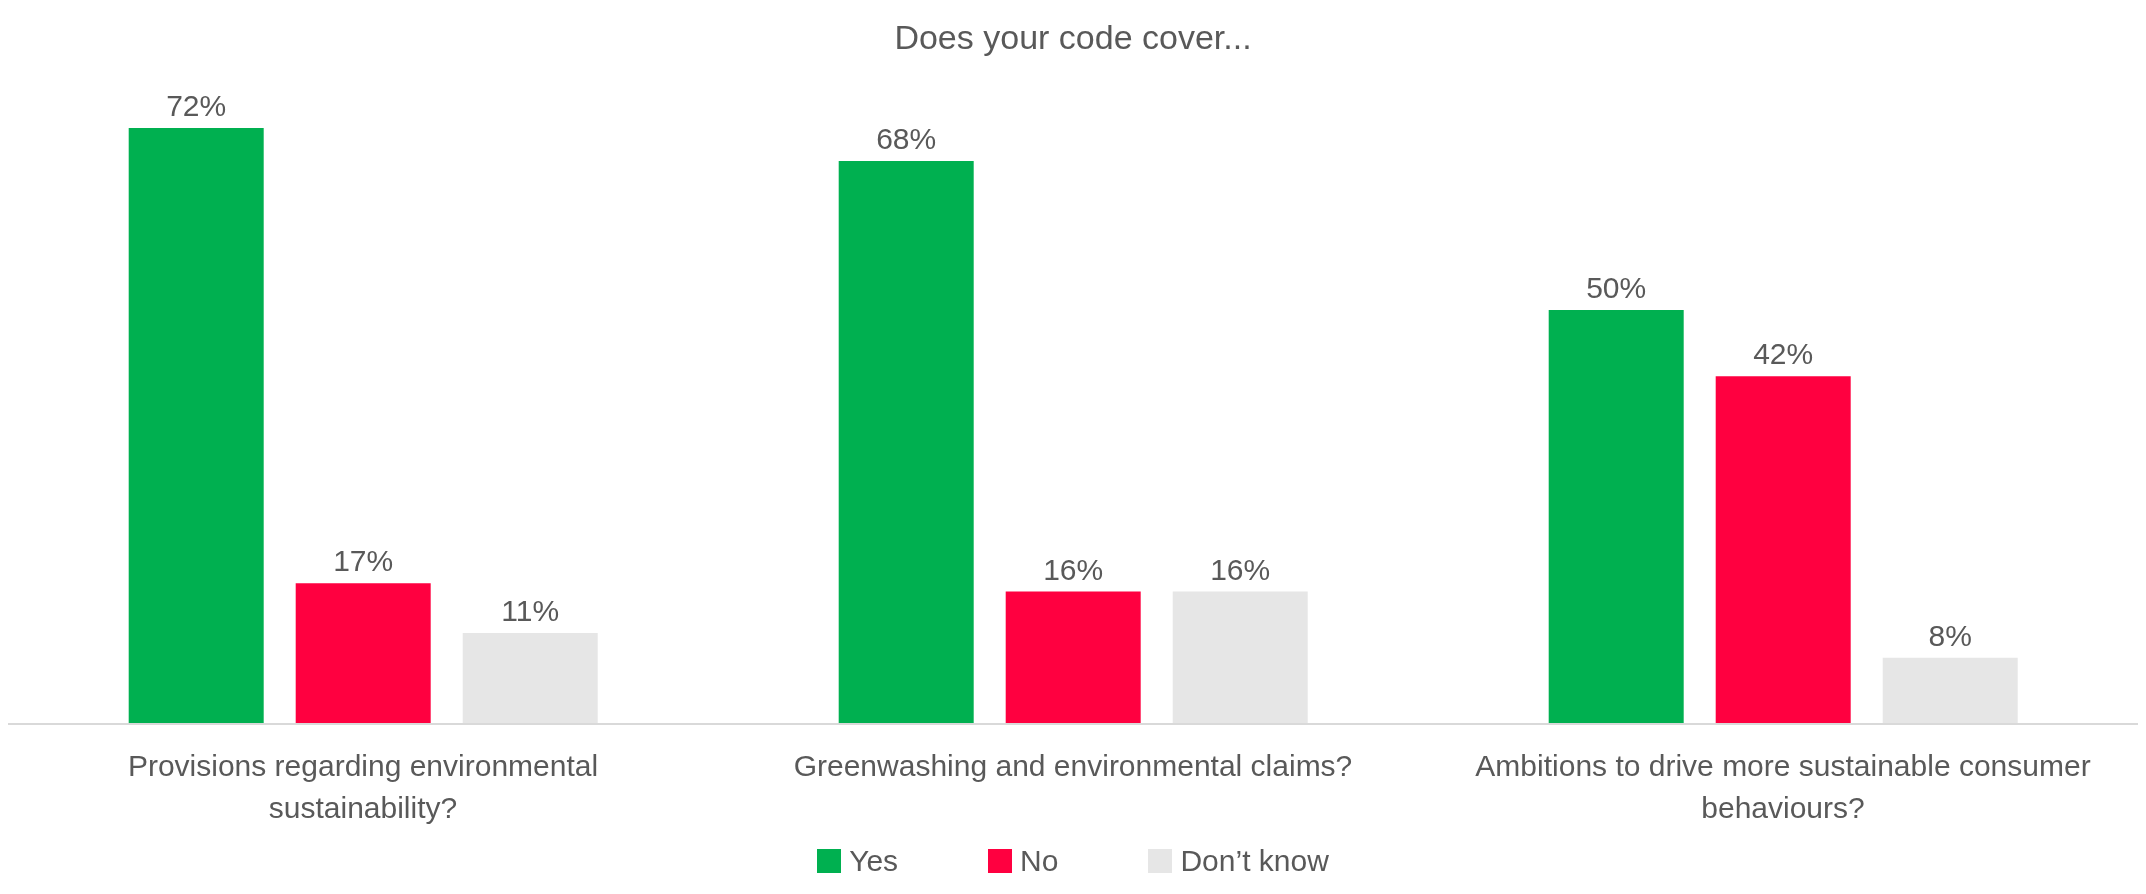 This screenshot has width=2146, height=894. What do you see at coordinates (1254, 861) in the screenshot?
I see `legend-label: Don’t know` at bounding box center [1254, 861].